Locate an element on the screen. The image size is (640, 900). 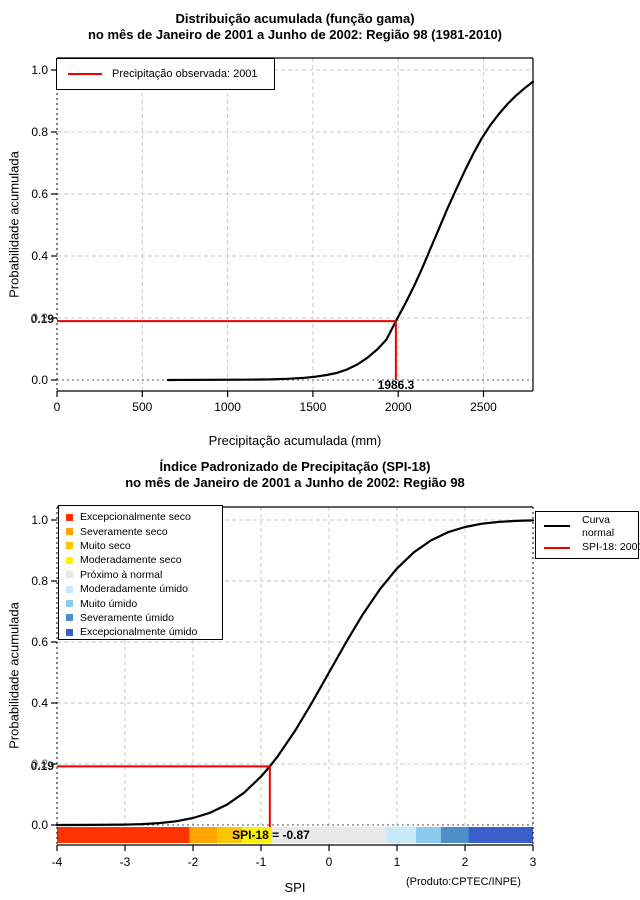
category-label: Muito úmido is located at coordinates (109, 603).